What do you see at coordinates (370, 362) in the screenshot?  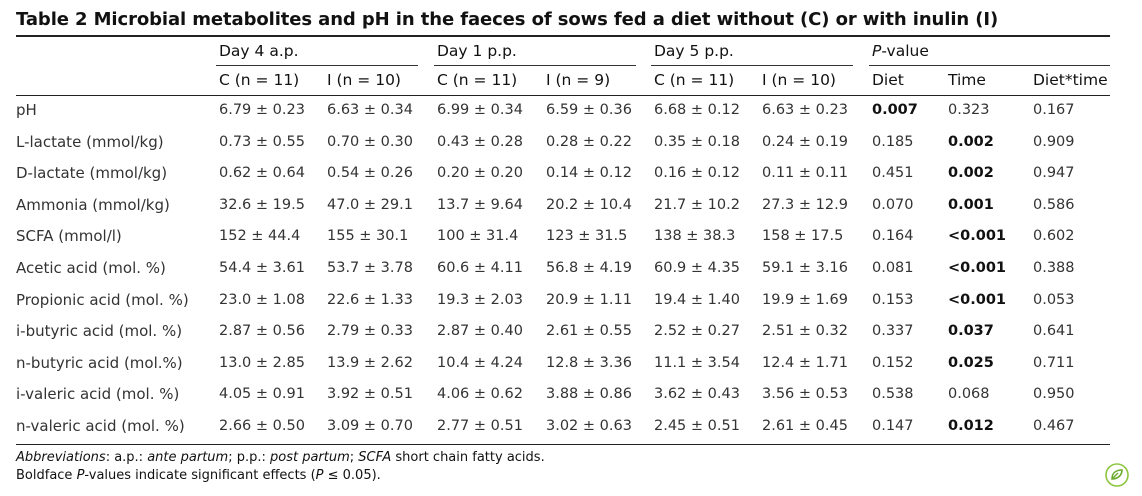 I see `table-cell-value: 13.9 ± 2.62` at bounding box center [370, 362].